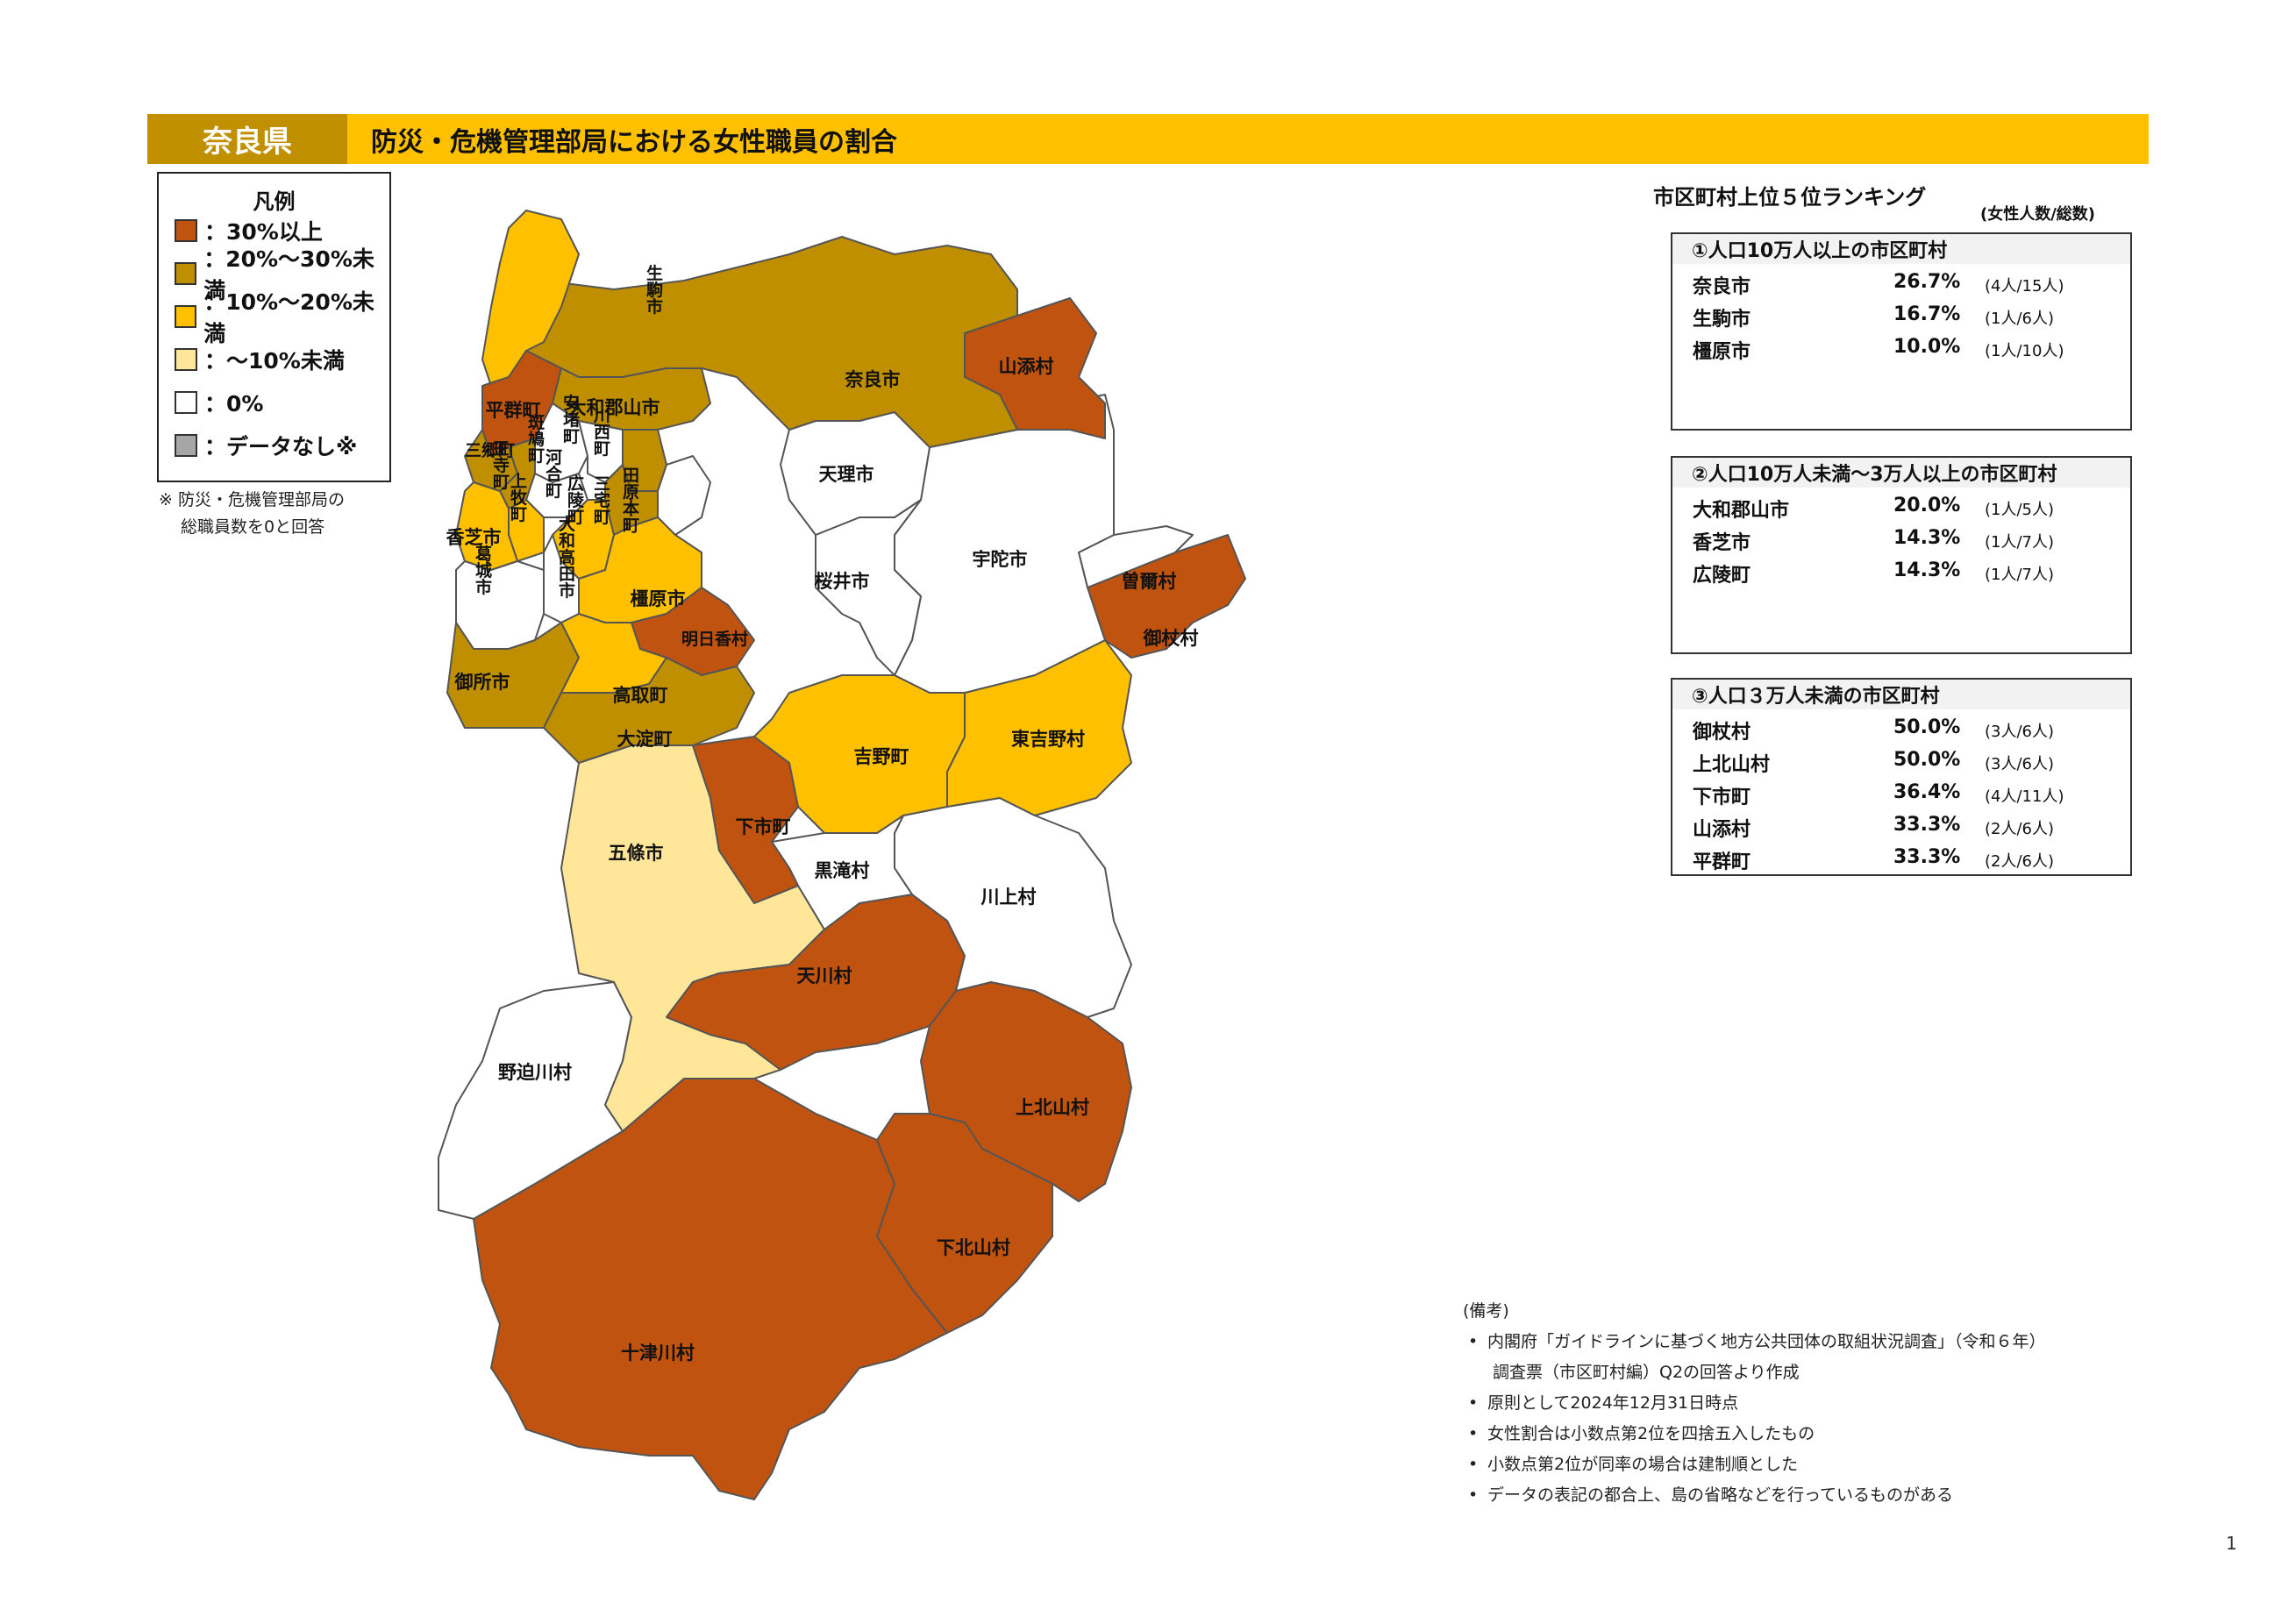 This screenshot has height=1624, width=2296. What do you see at coordinates (629, 500) in the screenshot?
I see `label-tawaramoto: 田原本町` at bounding box center [629, 500].